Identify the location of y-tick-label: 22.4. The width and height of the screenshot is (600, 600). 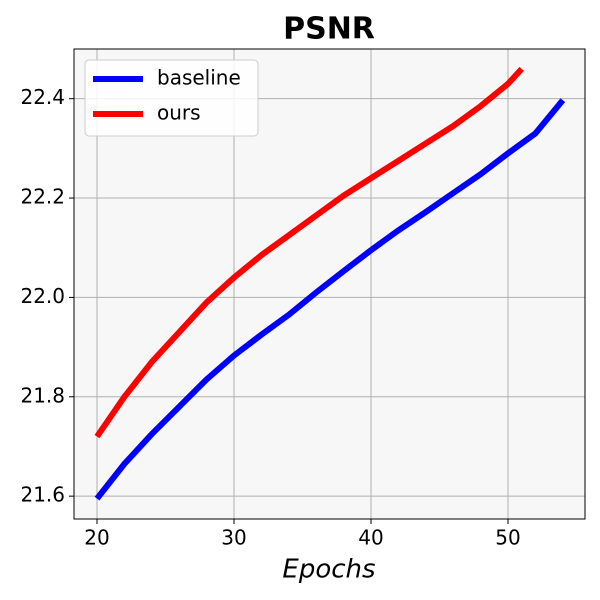
(42, 97).